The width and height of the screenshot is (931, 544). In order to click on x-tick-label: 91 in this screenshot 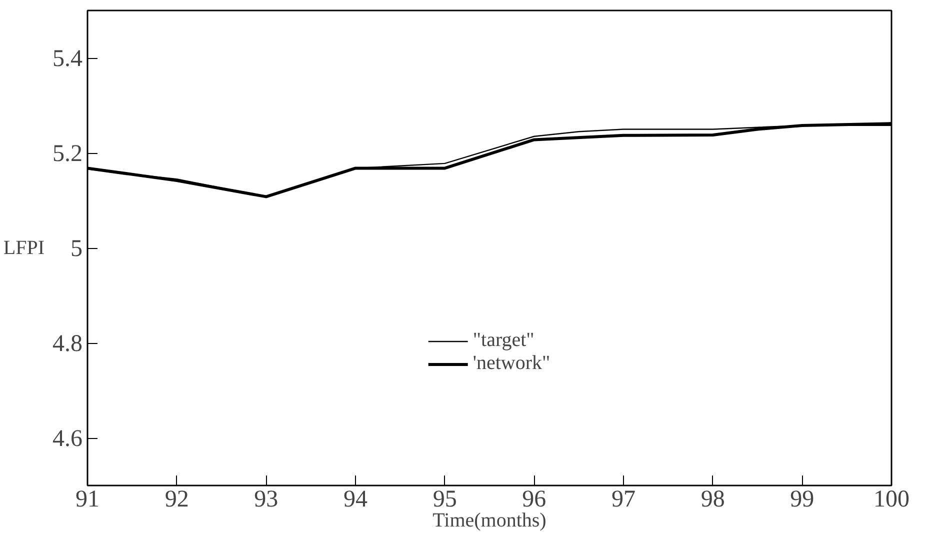, I will do `click(88, 499)`.